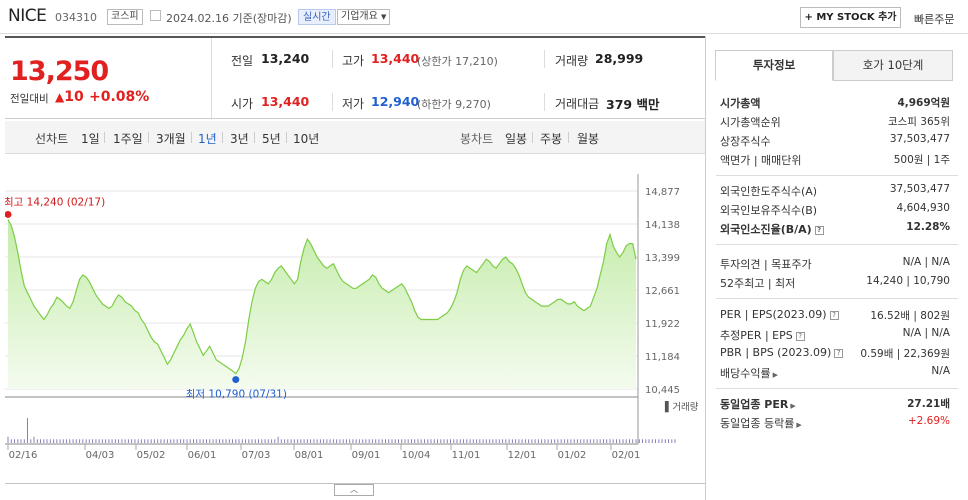  What do you see at coordinates (662, 225) in the screenshot?
I see `y-tick-label: 14,138` at bounding box center [662, 225].